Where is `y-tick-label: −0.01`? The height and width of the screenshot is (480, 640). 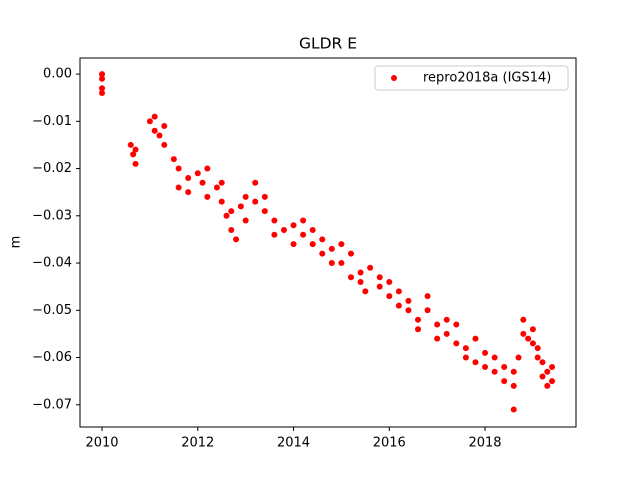 y-tick-label: −0.01 is located at coordinates (52, 121).